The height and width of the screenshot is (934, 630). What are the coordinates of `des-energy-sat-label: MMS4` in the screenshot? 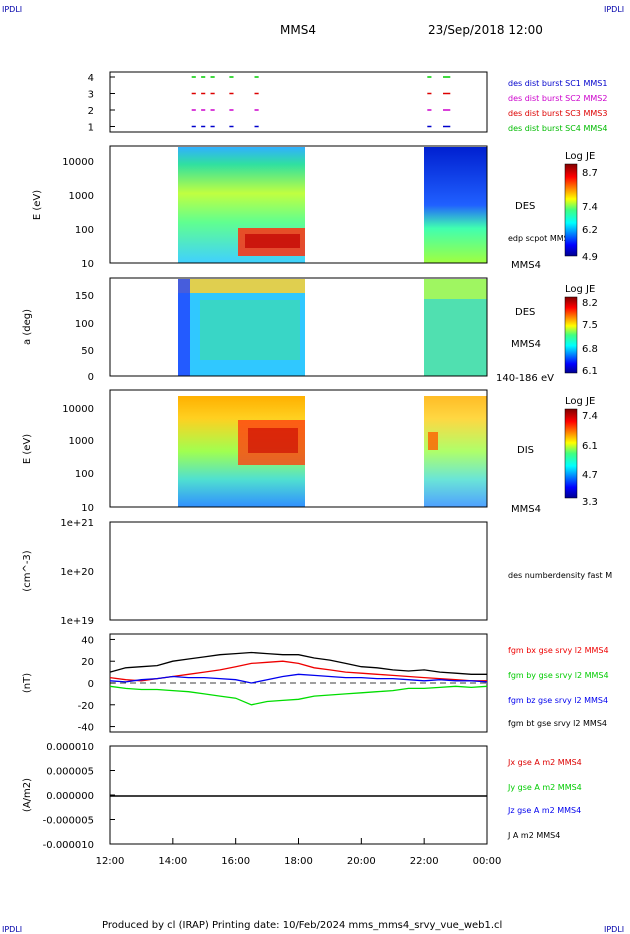 It's located at (526, 265).